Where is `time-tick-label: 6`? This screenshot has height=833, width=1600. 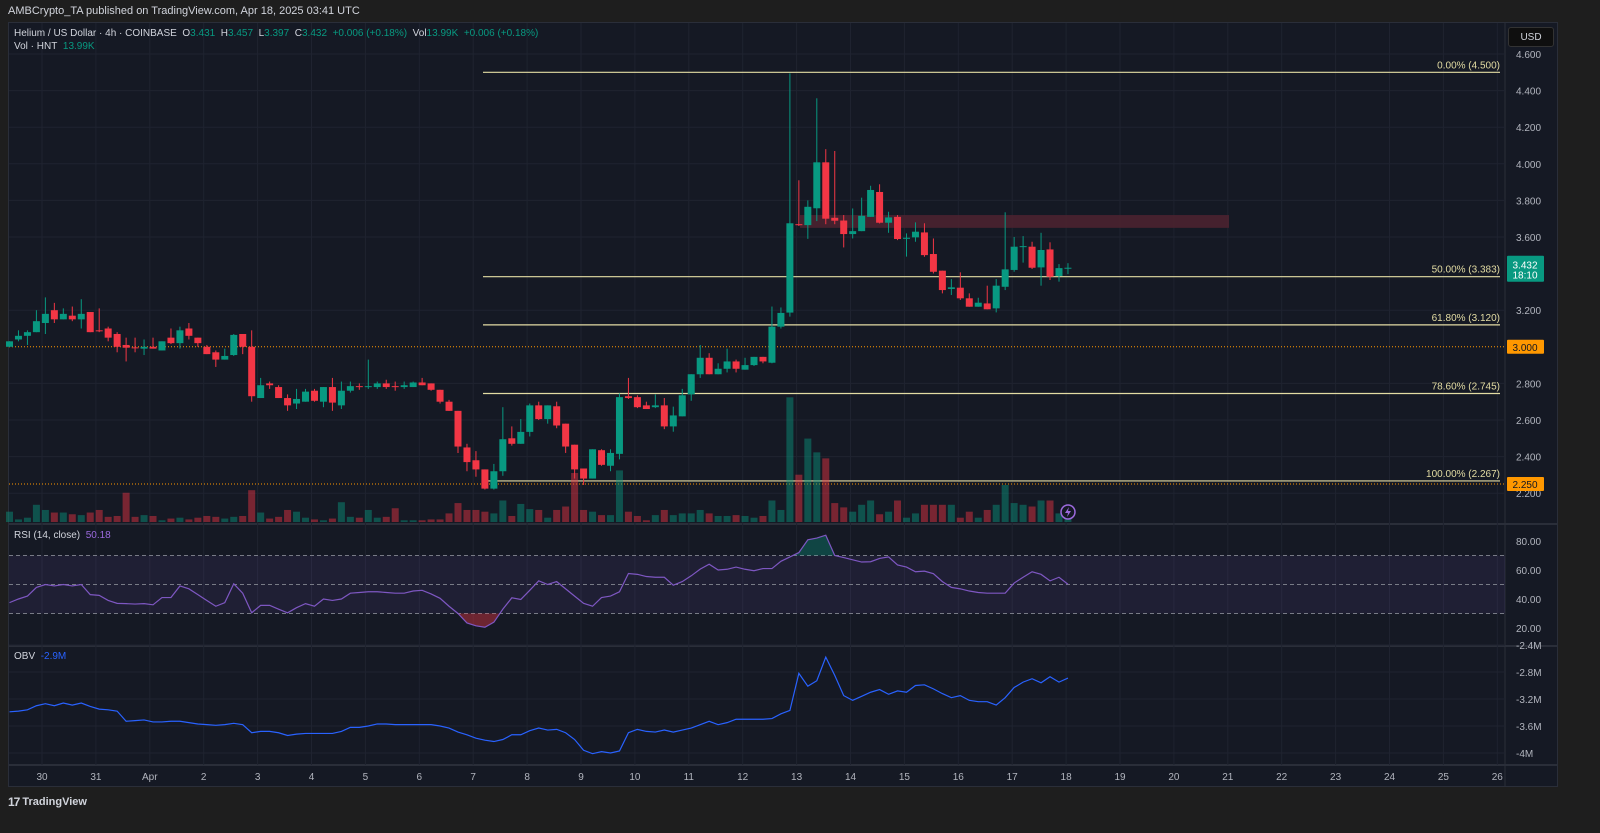 time-tick-label: 6 is located at coordinates (420, 777).